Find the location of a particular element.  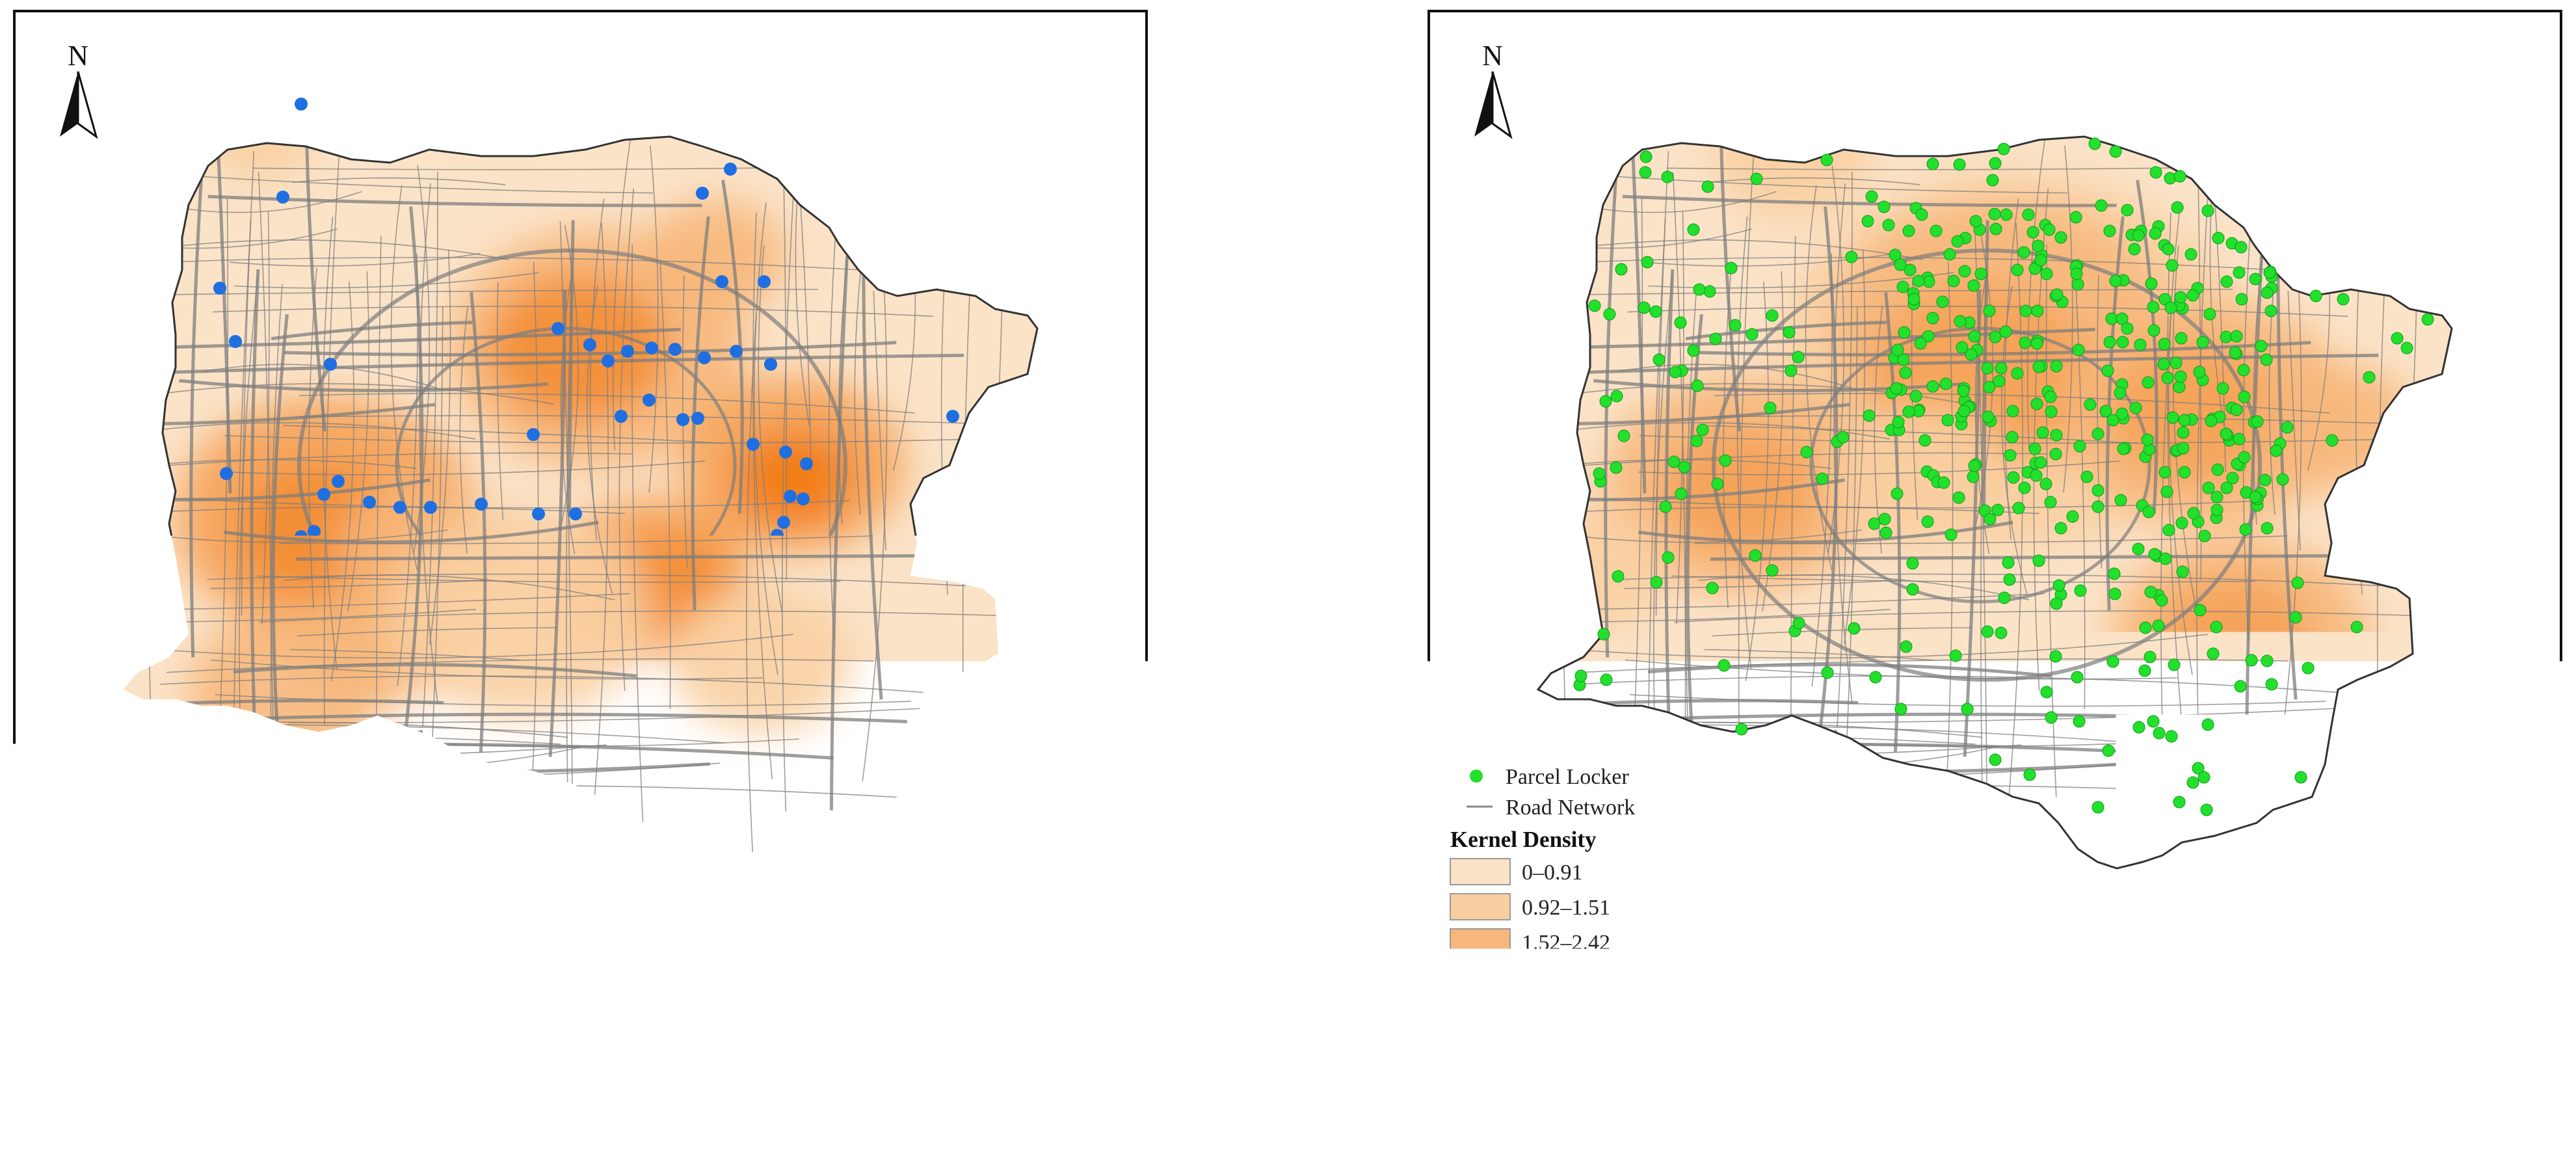

legend-class-swatch is located at coordinates (1480, 942).